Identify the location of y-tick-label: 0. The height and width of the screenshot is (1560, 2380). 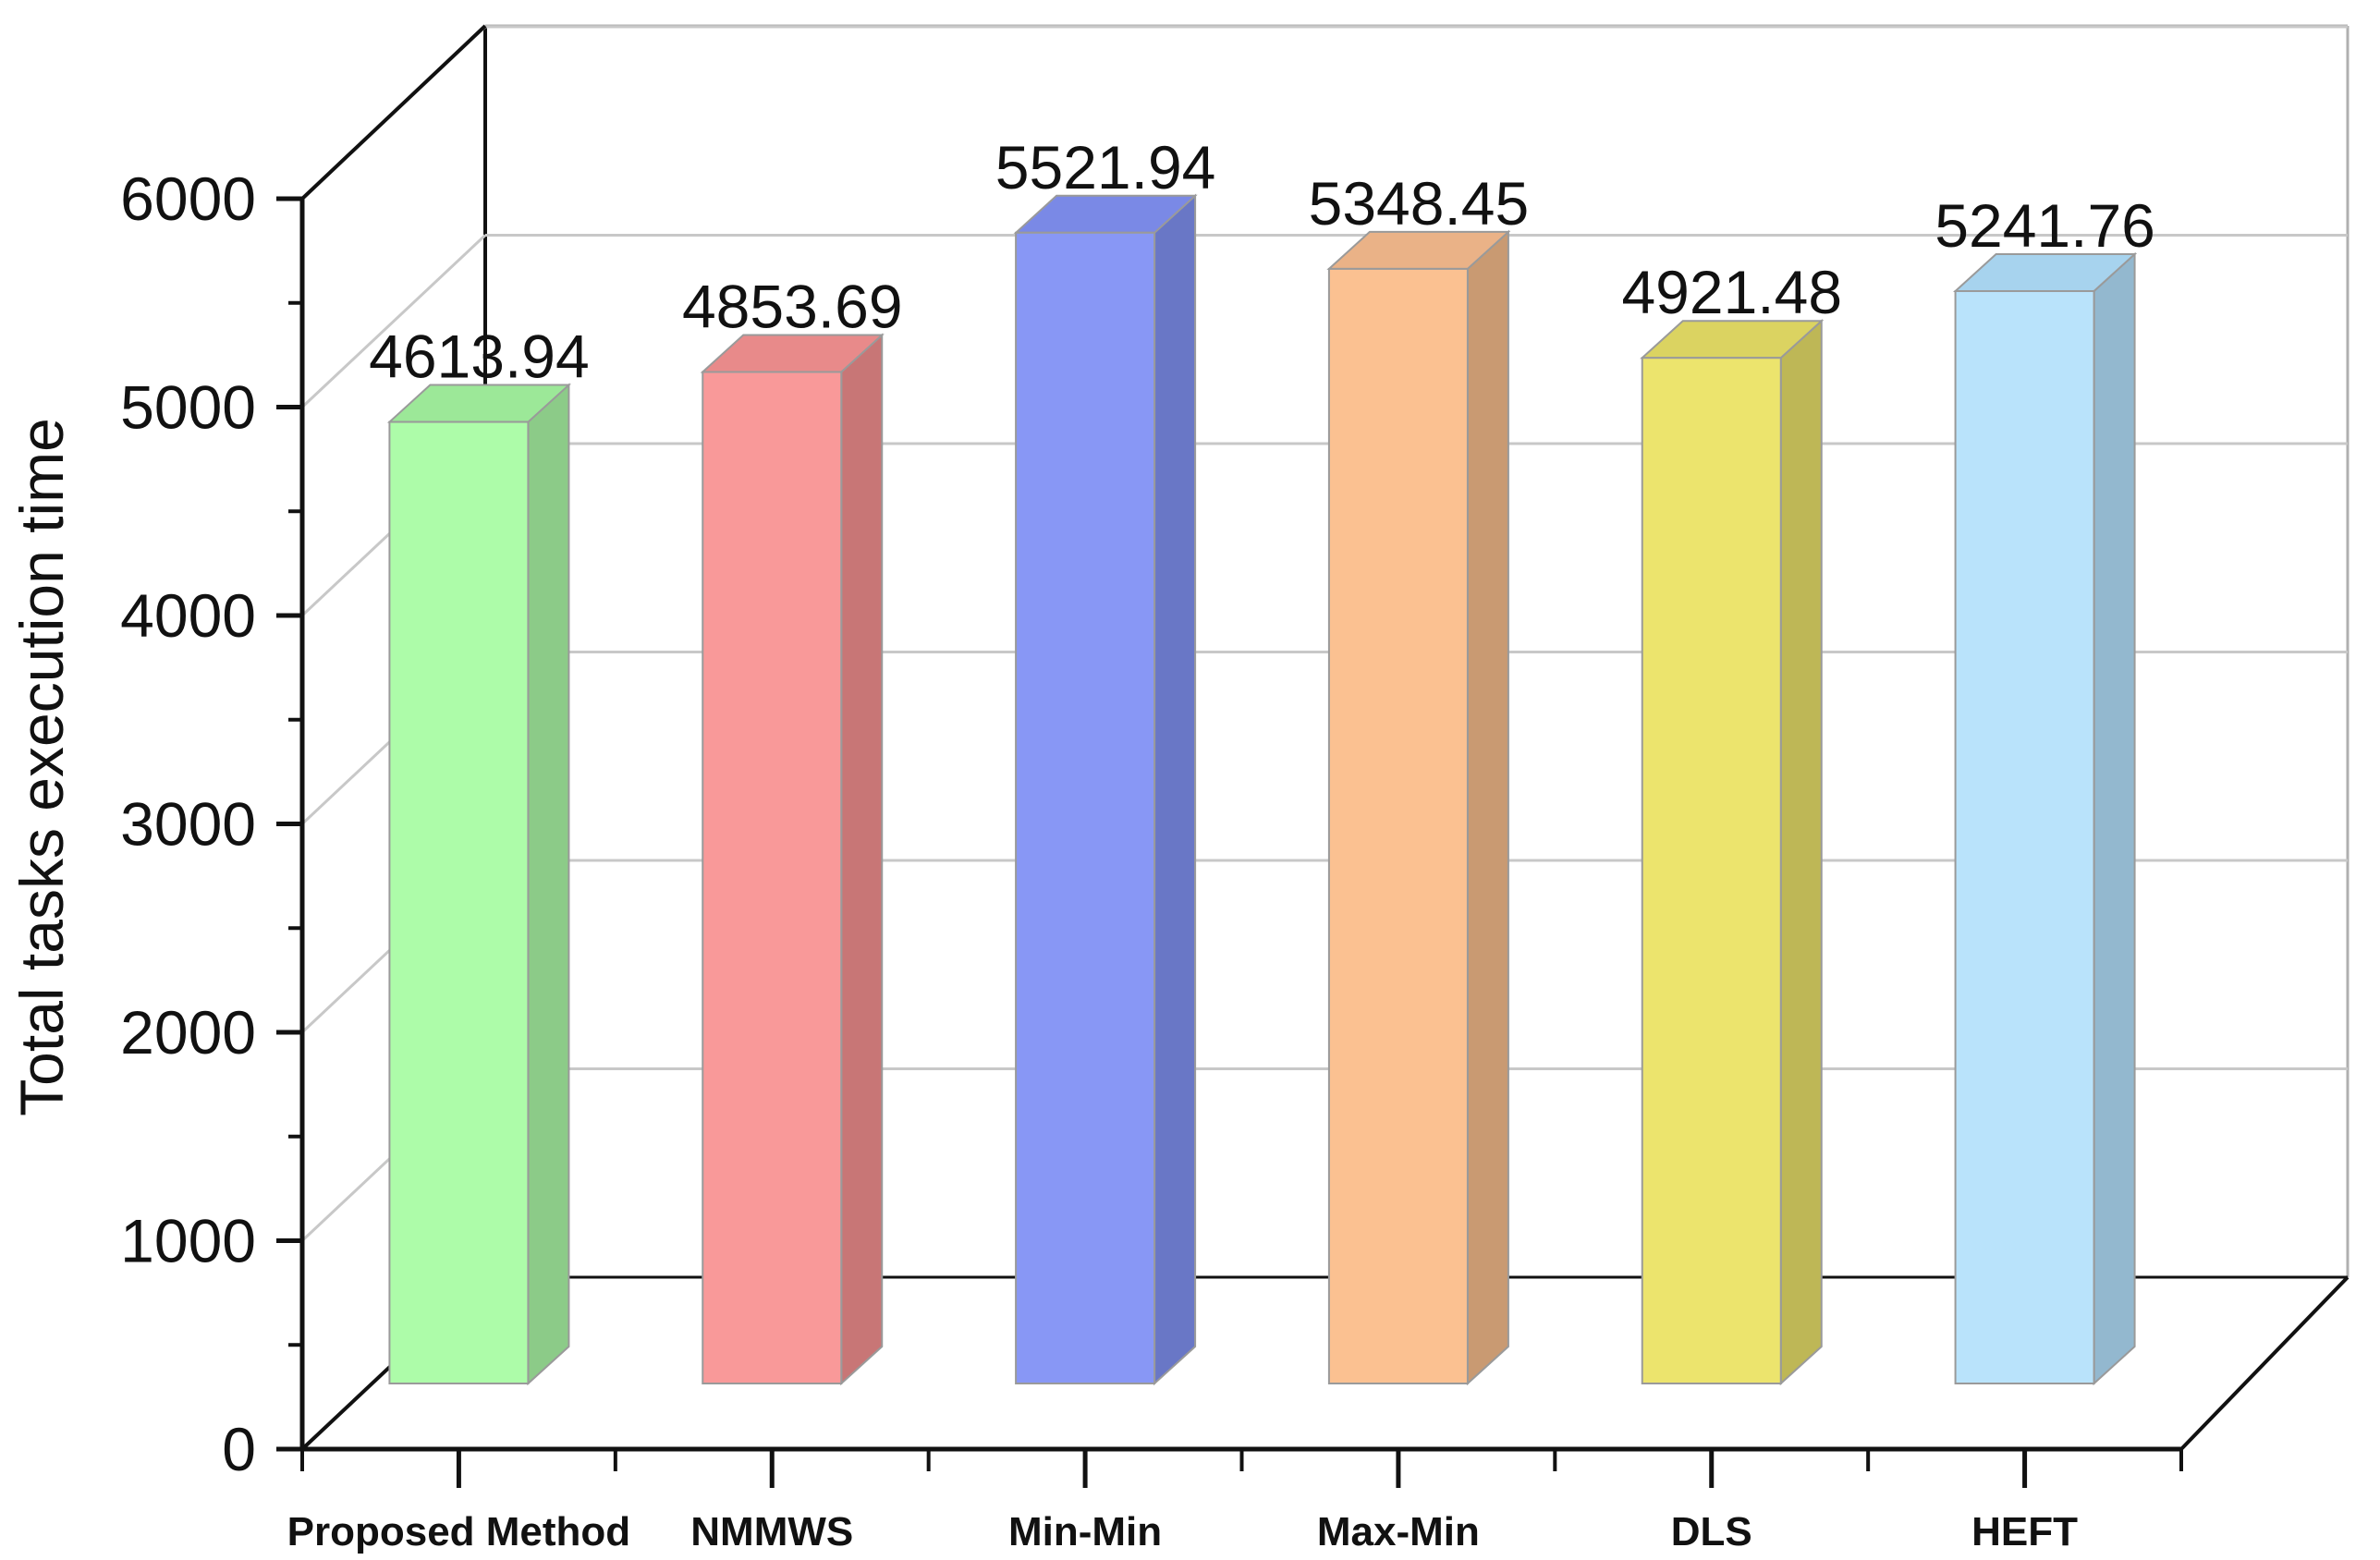
(239, 1449).